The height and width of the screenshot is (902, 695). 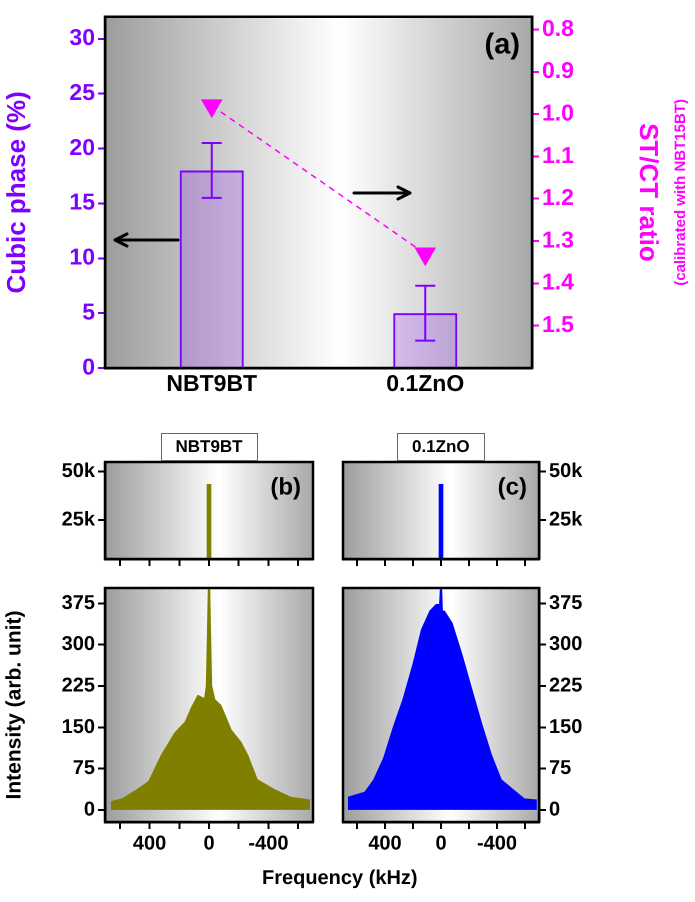 I want to click on y-tick-label: 375, so click(x=78, y=603).